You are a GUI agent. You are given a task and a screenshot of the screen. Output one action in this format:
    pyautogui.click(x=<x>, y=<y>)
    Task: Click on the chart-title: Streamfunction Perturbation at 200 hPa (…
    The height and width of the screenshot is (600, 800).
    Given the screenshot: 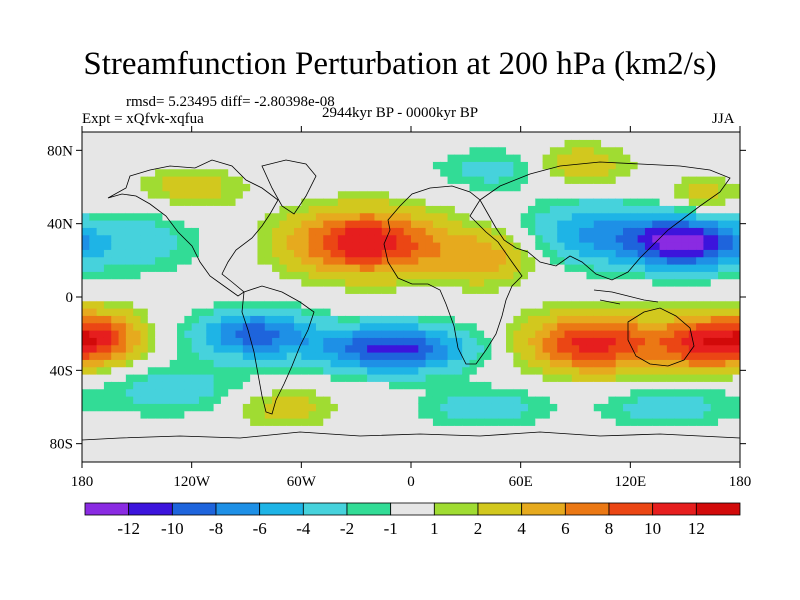 What is the action you would take?
    pyautogui.click(x=400, y=64)
    